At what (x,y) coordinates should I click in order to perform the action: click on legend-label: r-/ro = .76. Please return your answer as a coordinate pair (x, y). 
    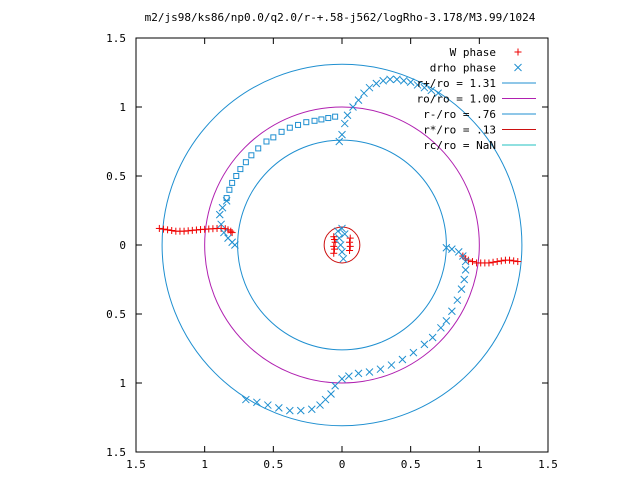
    Looking at the image, I should click on (459, 114).